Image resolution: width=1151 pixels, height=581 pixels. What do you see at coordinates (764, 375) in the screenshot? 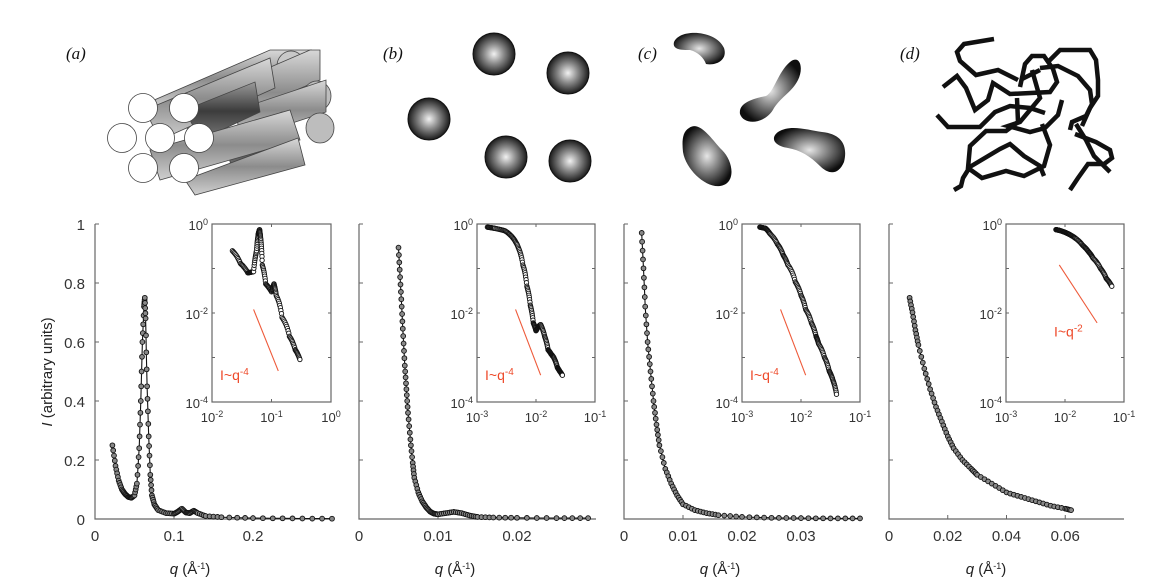
I see `power-law-annotation: I~q-4` at bounding box center [764, 375].